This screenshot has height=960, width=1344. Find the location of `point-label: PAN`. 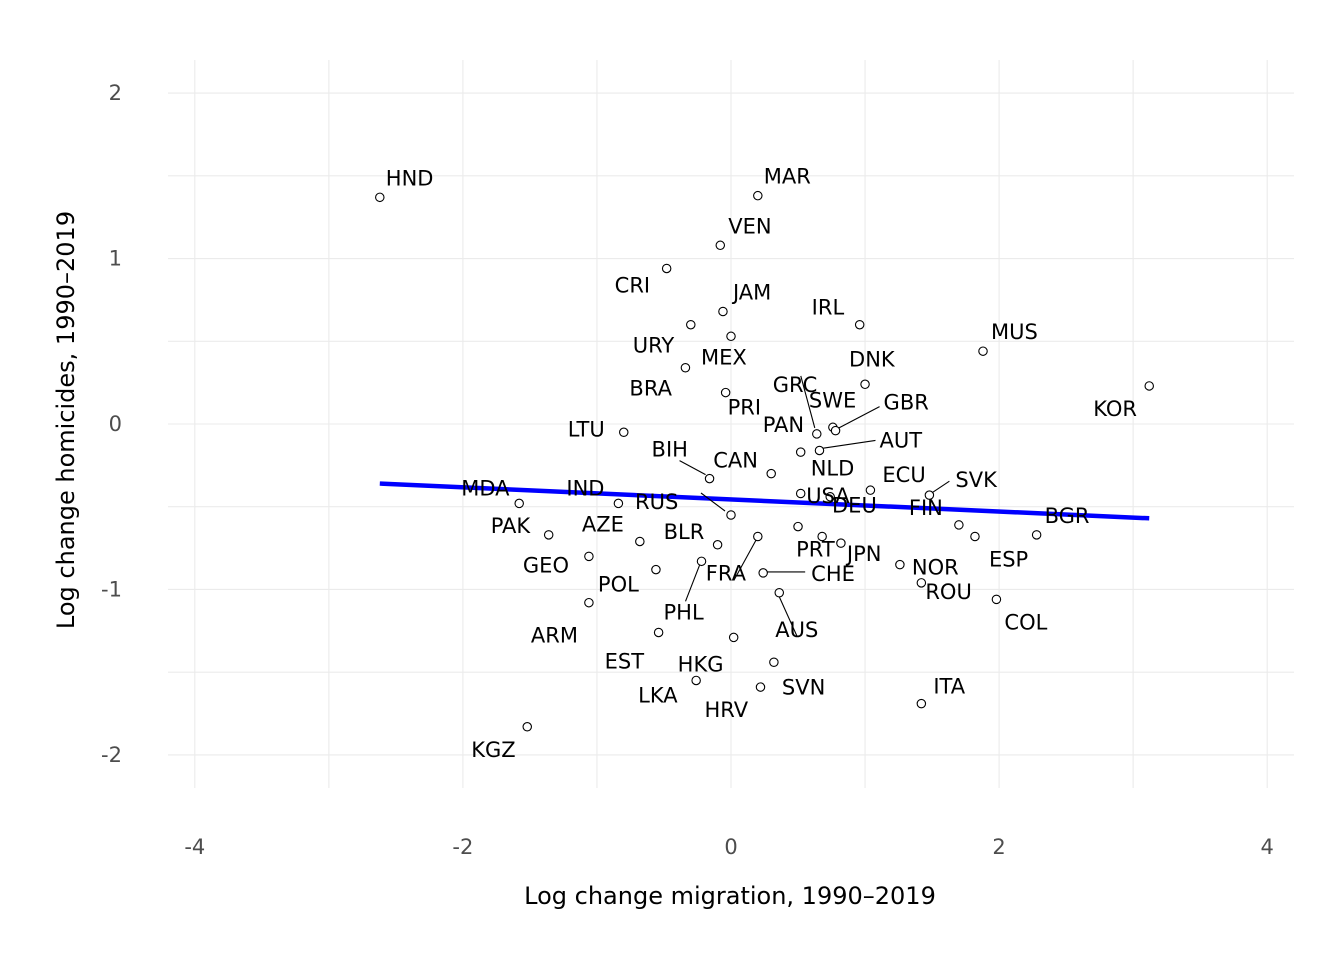

point-label: PAN is located at coordinates (783, 425).